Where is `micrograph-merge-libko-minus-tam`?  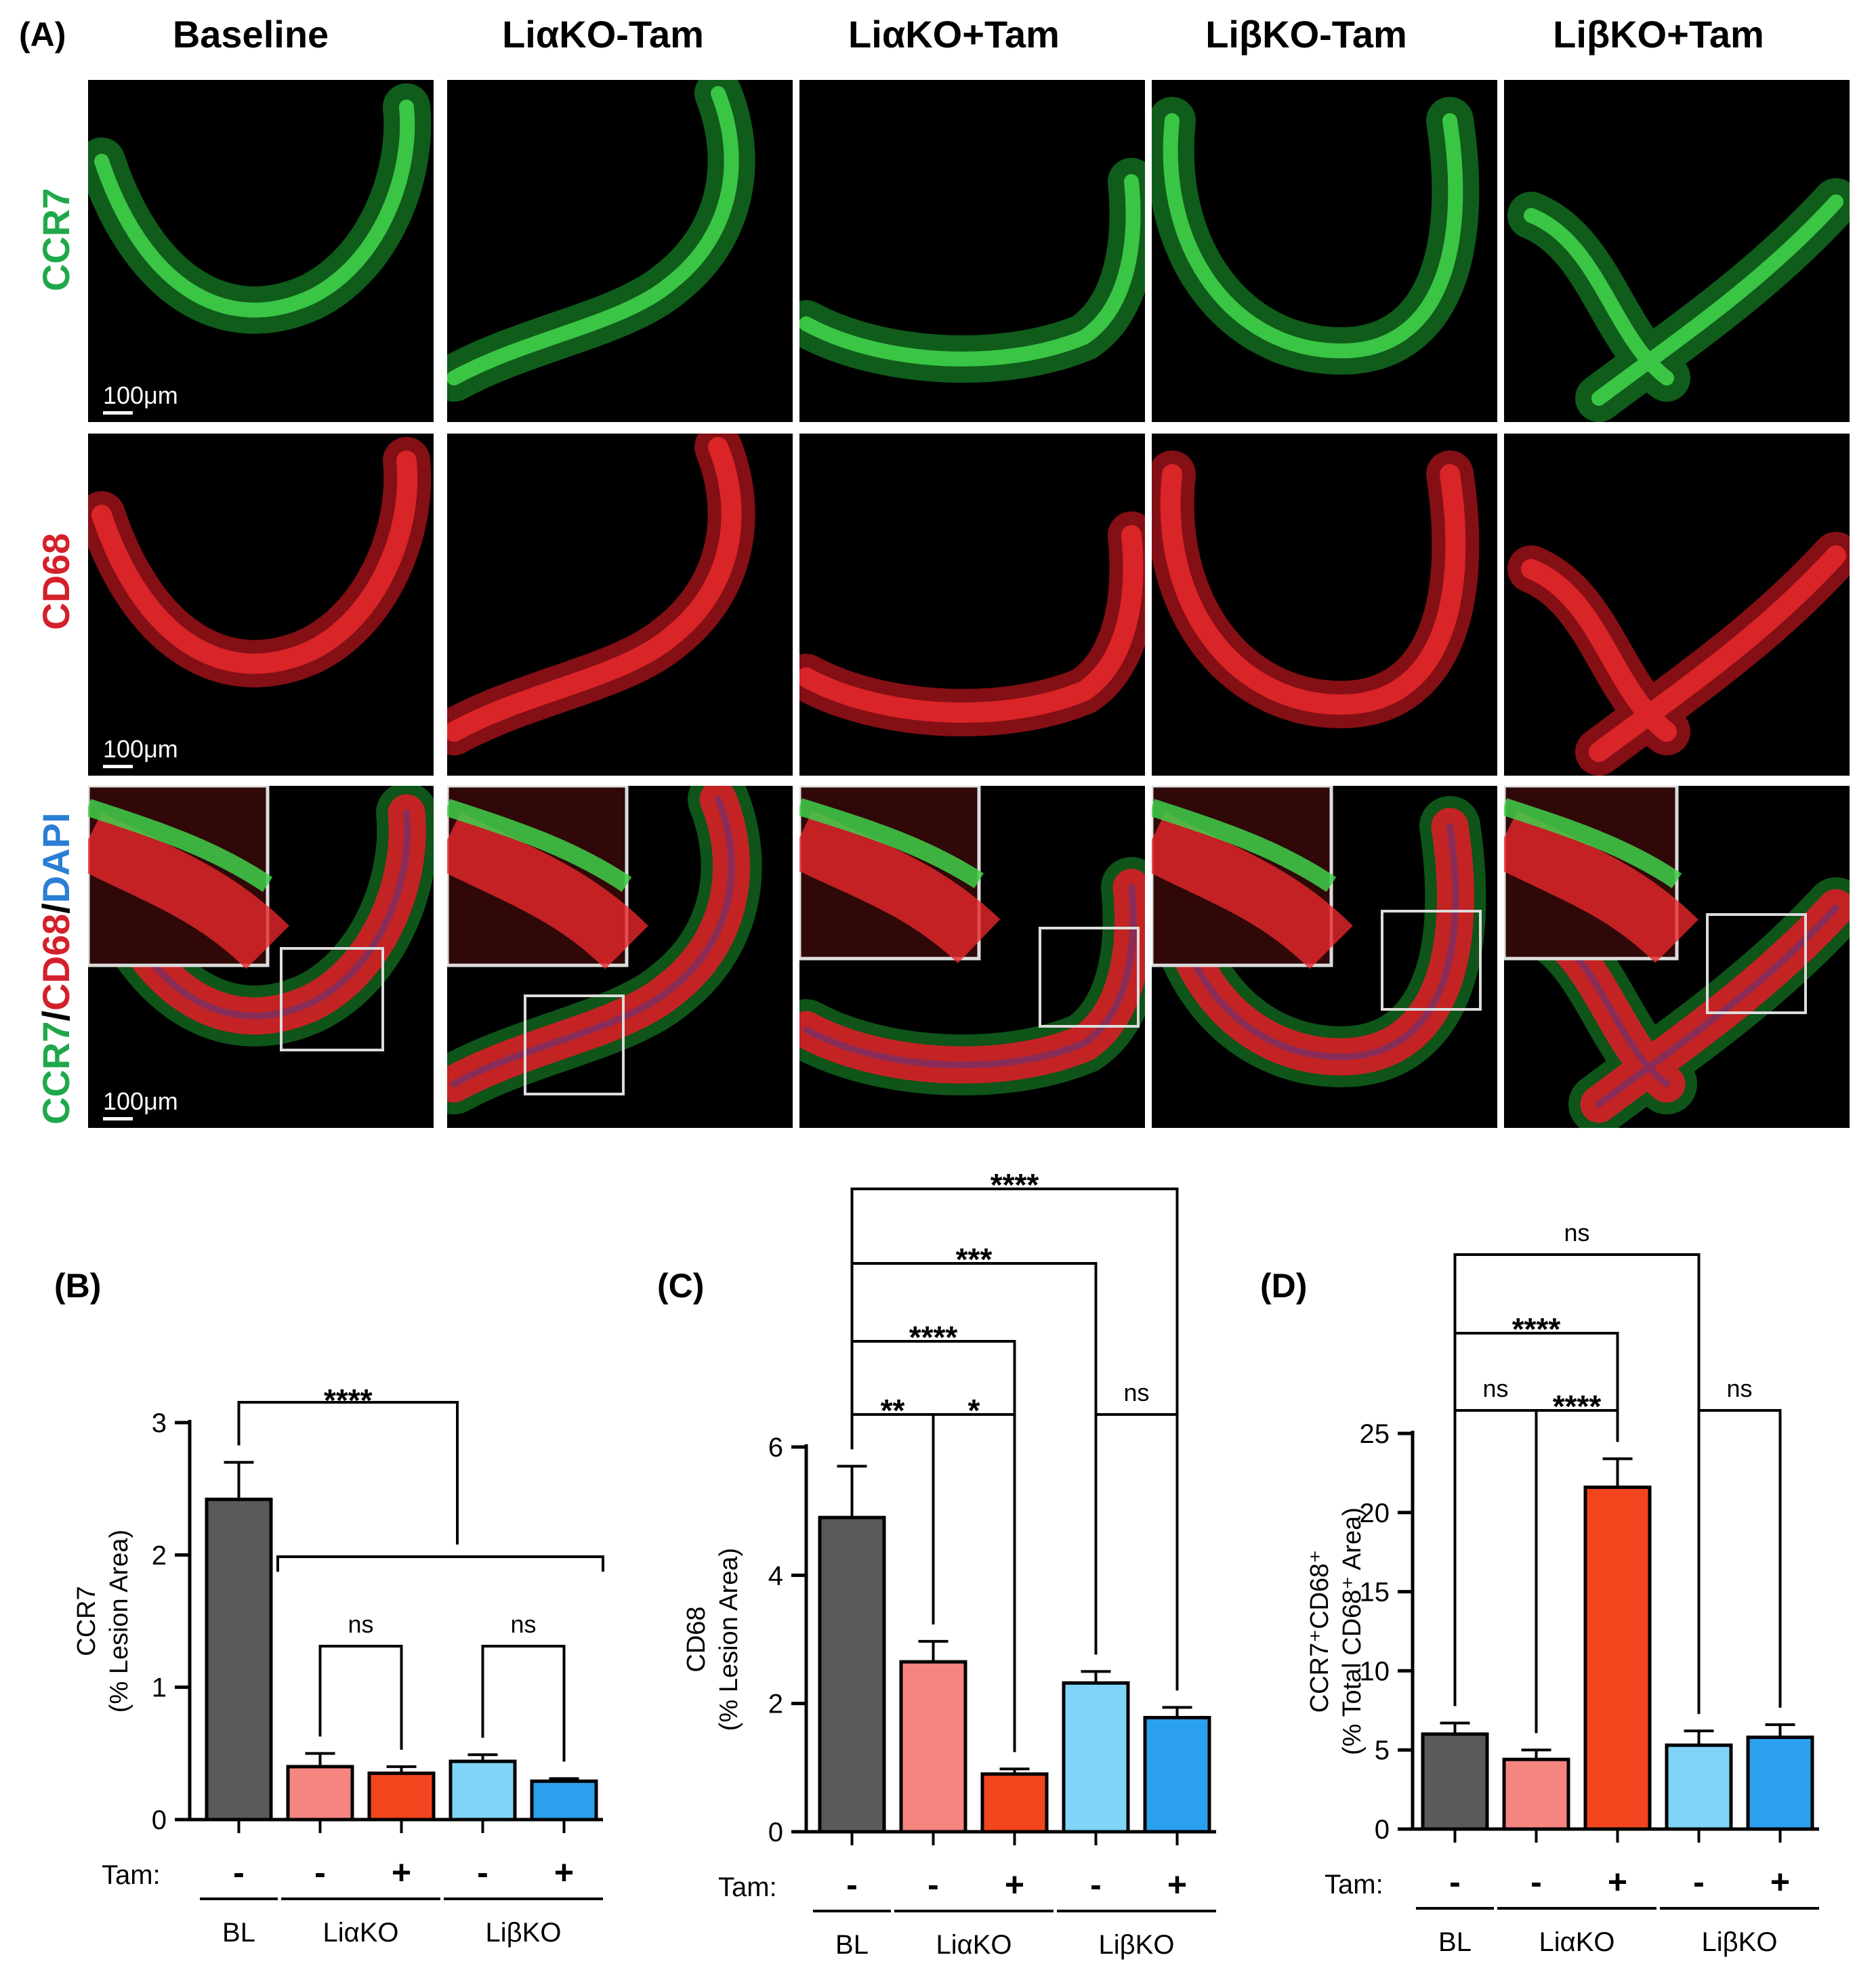 micrograph-merge-libko-minus-tam is located at coordinates (1324, 957).